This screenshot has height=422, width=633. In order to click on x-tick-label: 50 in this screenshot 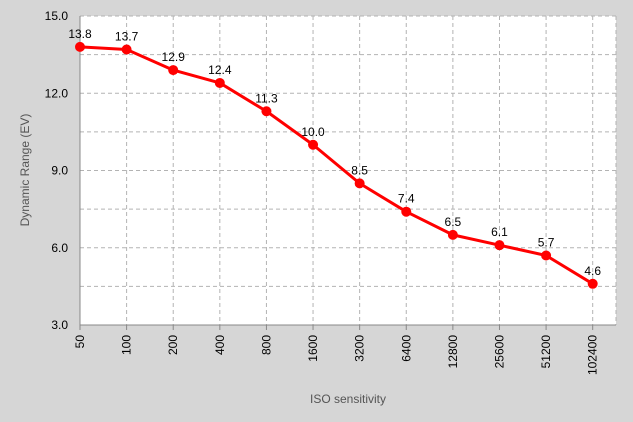, I will do `click(80, 342)`.